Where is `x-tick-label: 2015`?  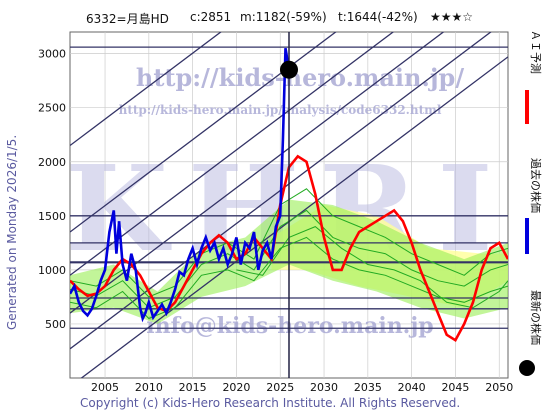
x-tick-label: 2015 is located at coordinates (193, 387).